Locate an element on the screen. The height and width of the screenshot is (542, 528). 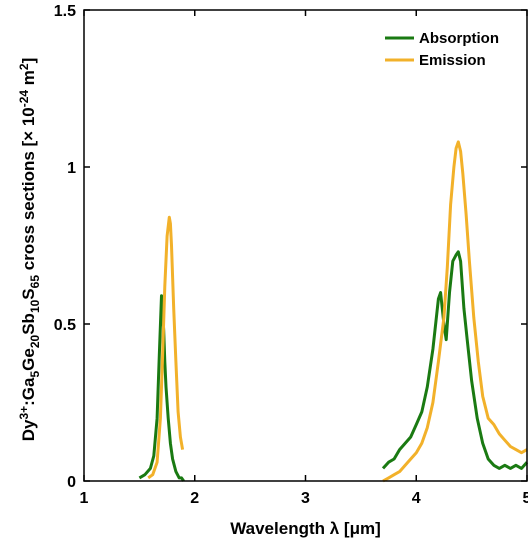
y-label-part: Ge is located at coordinates (28, 359).